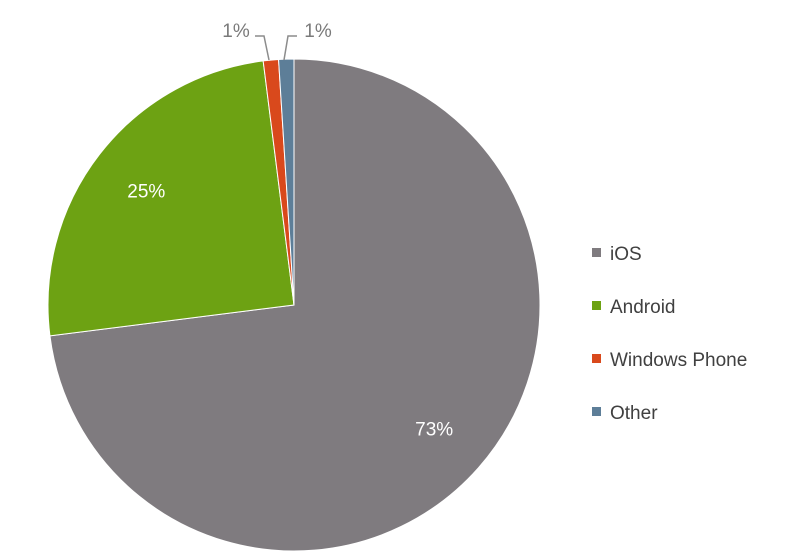  Describe the element at coordinates (286, 182) in the screenshot. I see `pie-slice-other` at that location.